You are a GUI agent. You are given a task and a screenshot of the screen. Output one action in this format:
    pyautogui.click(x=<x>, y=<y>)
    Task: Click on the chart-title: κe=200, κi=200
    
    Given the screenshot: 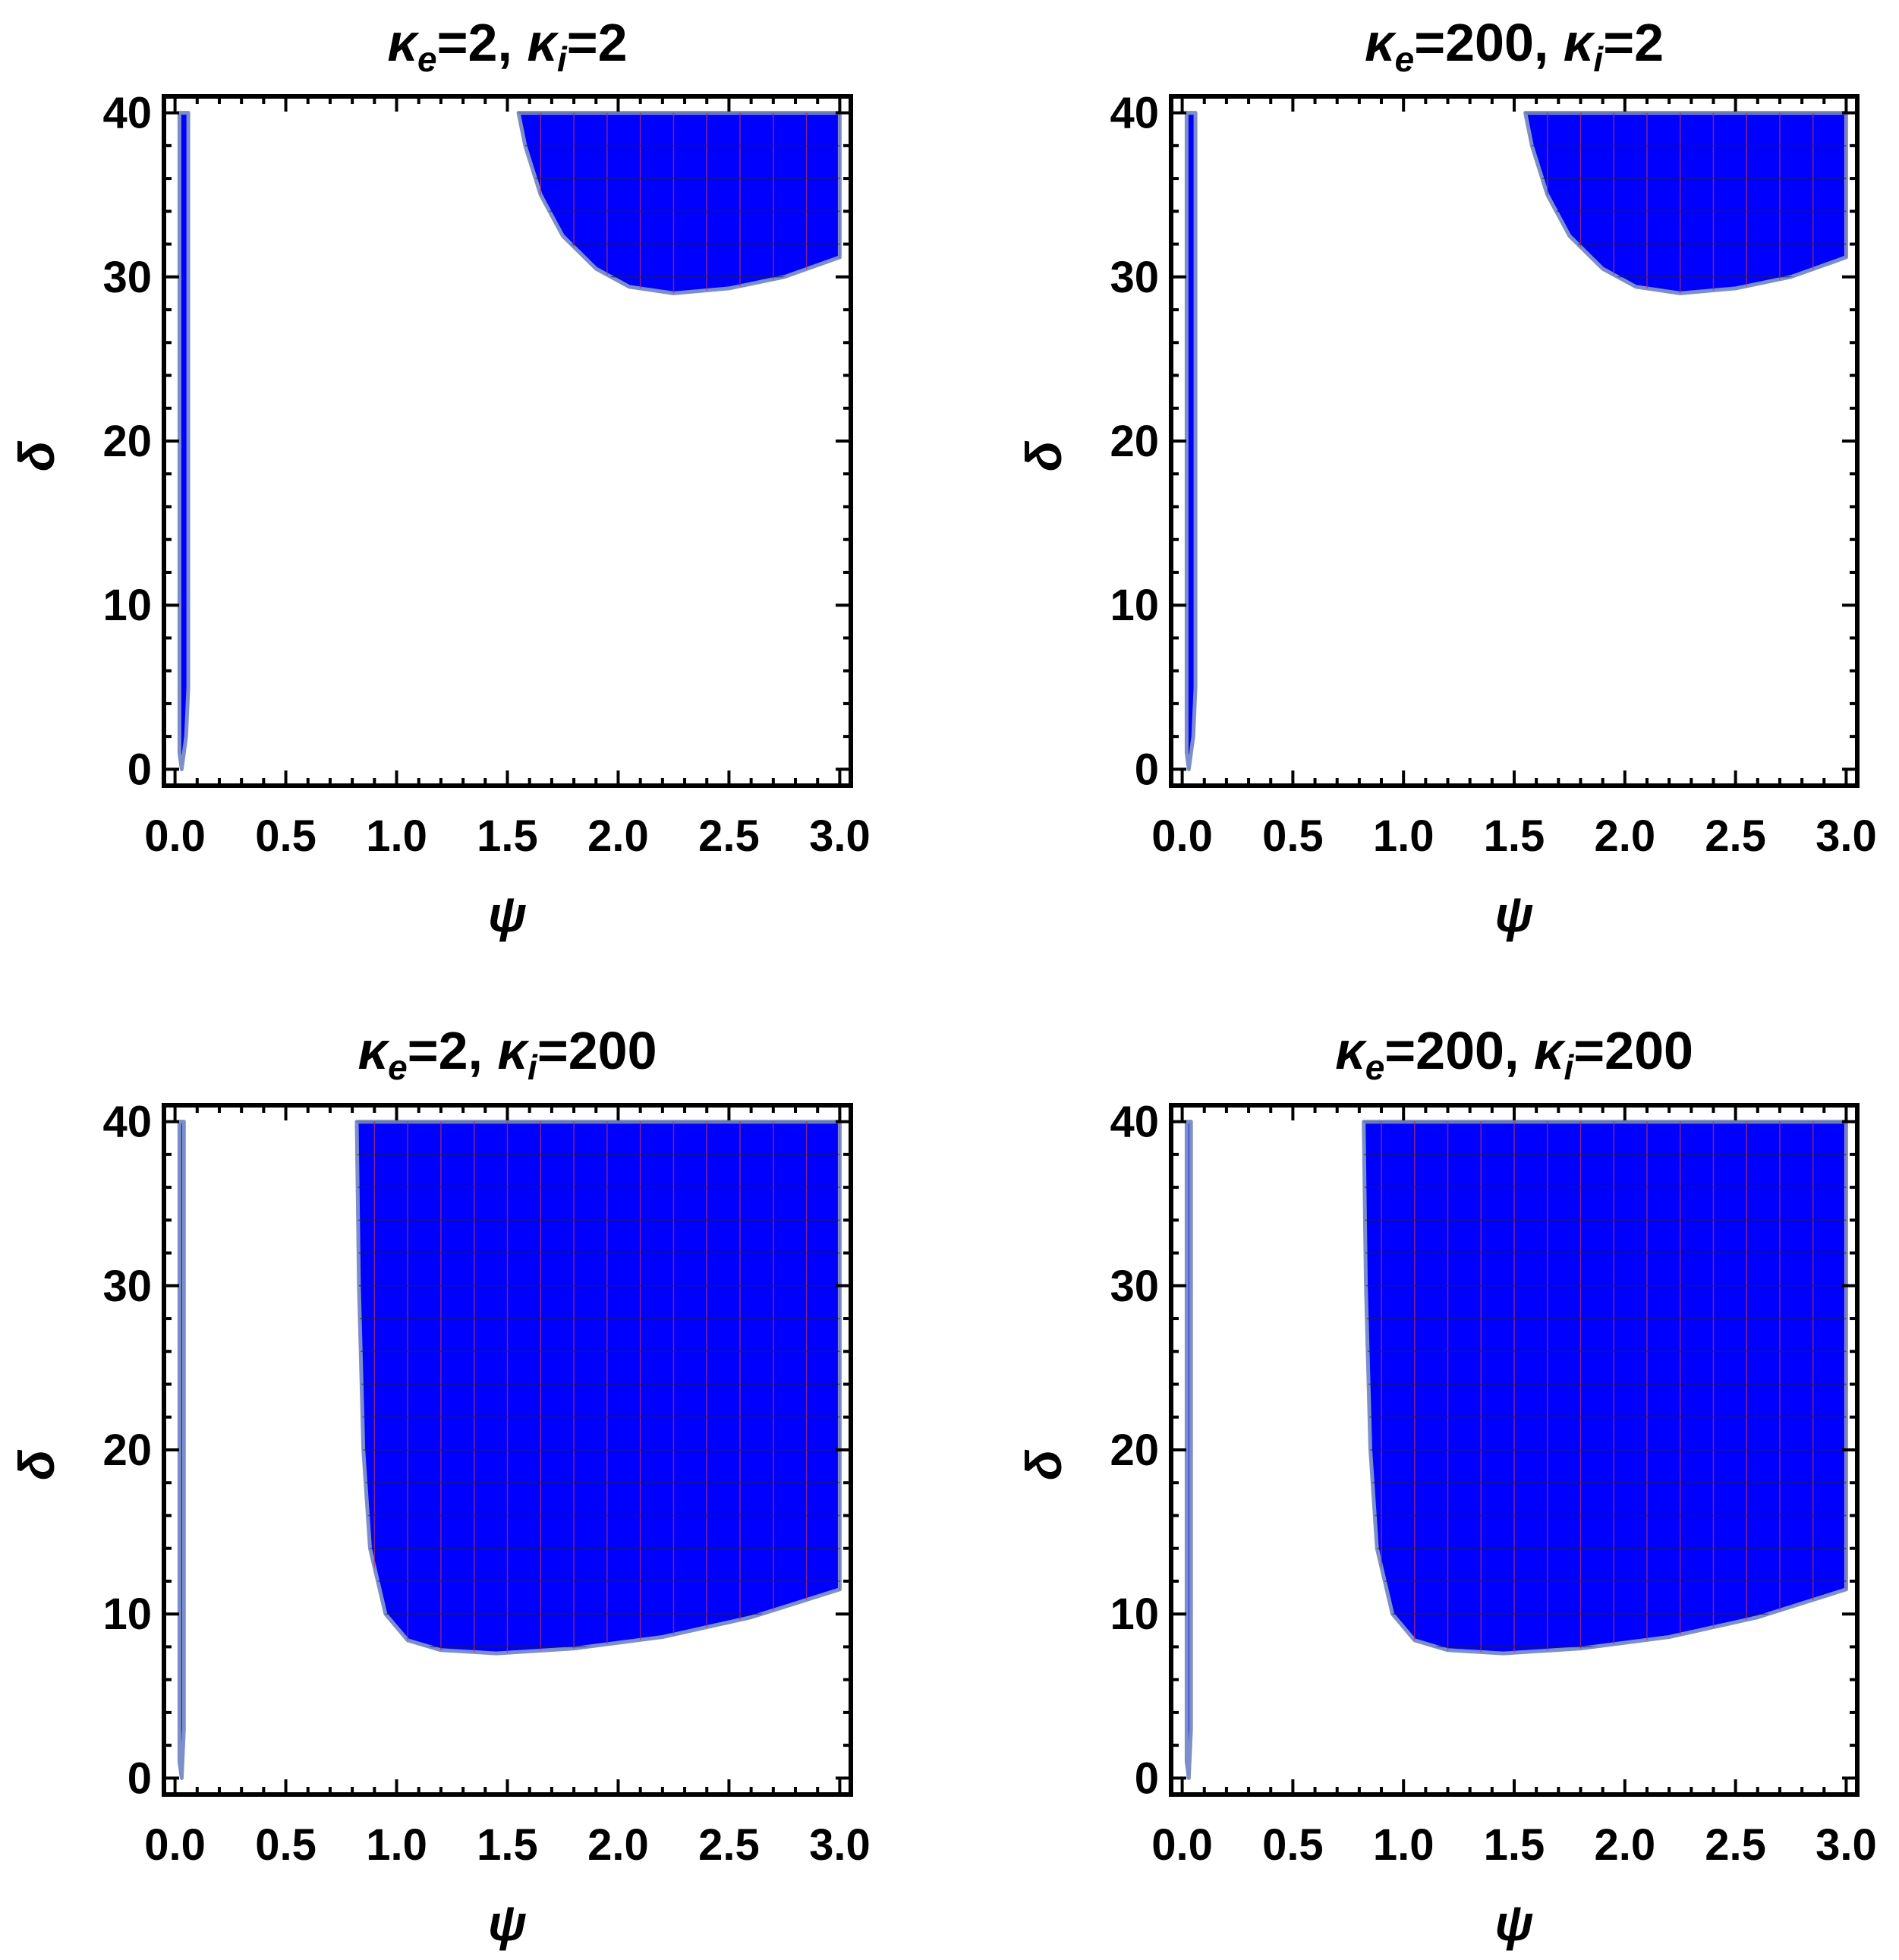 What is the action you would take?
    pyautogui.click(x=1514, y=1054)
    